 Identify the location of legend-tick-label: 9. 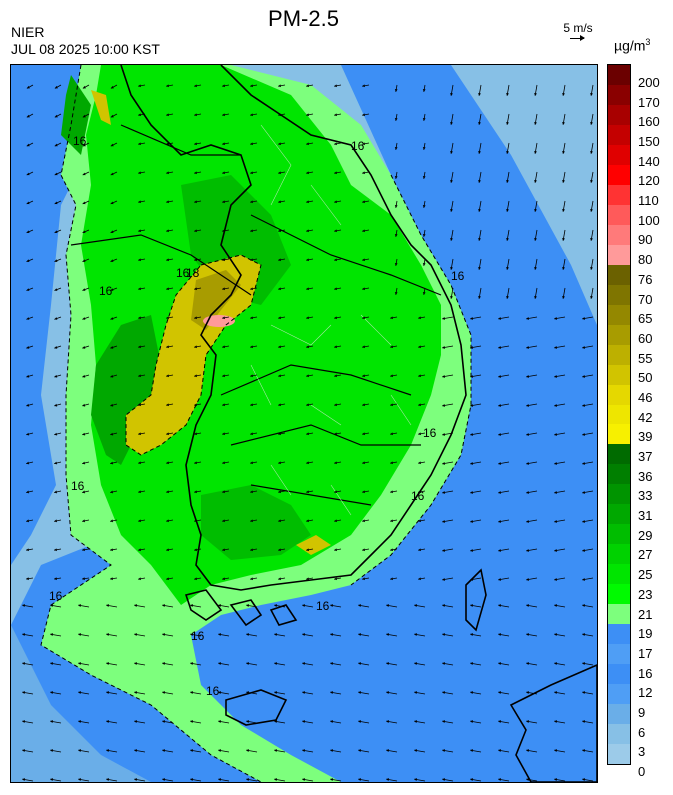
(642, 712).